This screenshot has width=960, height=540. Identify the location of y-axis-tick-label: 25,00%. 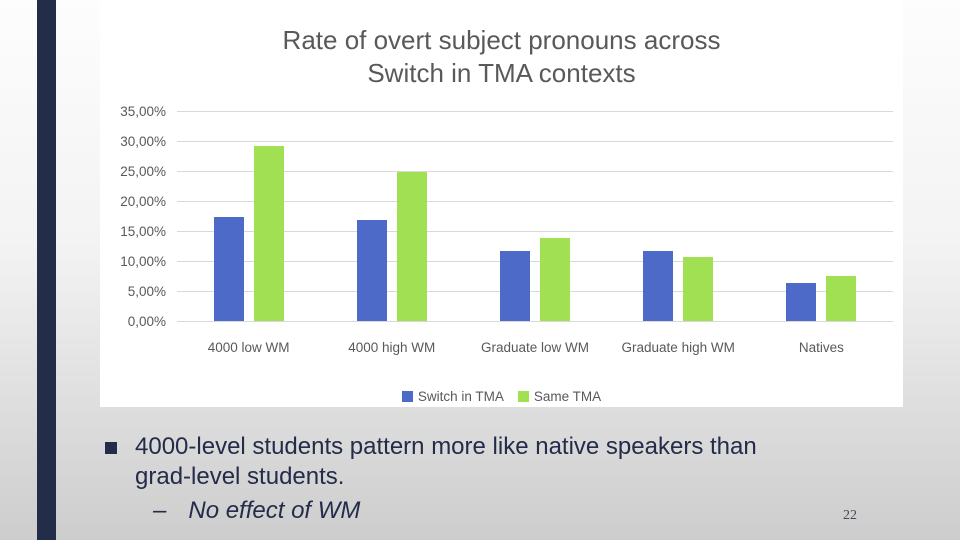
(143, 171).